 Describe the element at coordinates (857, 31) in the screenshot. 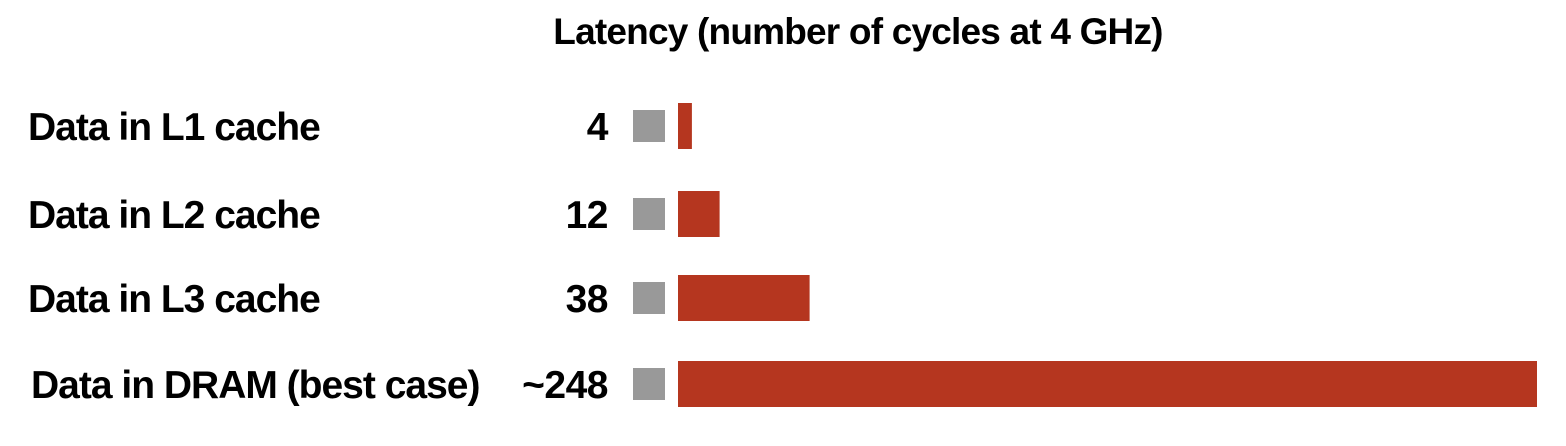

I see `chart-title: Latency (number of cycles at 4 GHz)` at that location.